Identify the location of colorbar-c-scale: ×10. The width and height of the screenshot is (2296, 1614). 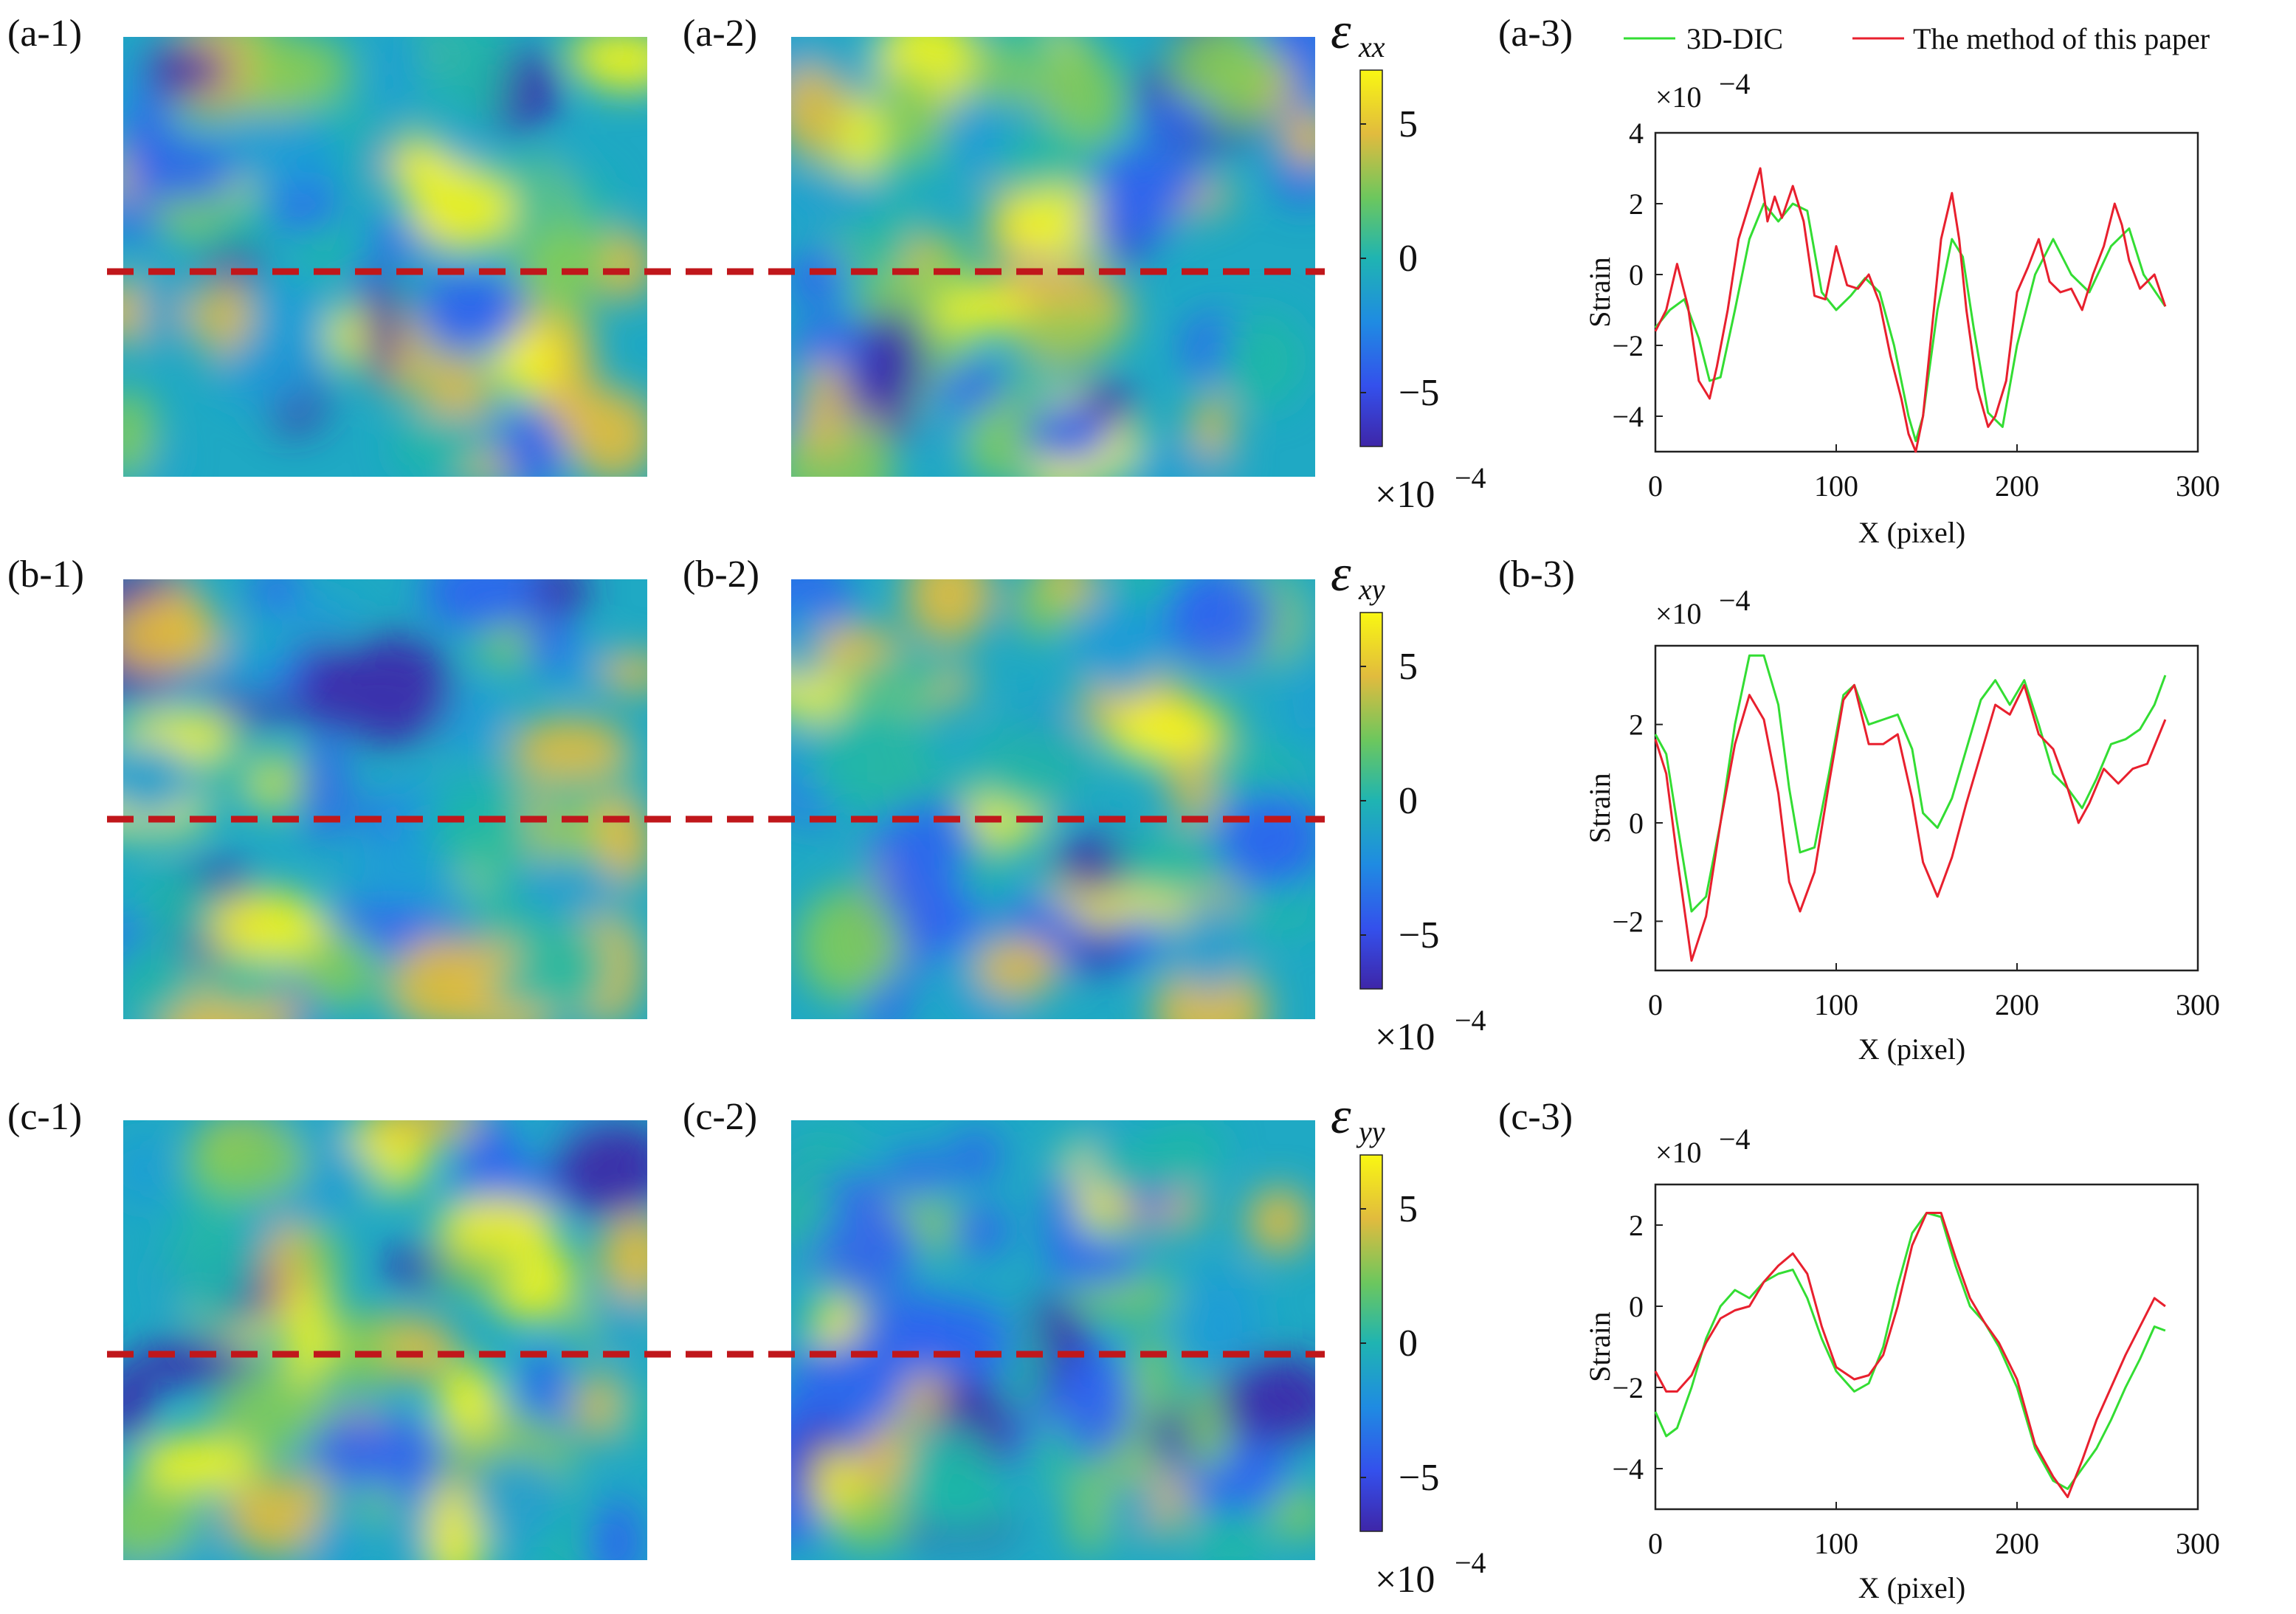
(1405, 1580).